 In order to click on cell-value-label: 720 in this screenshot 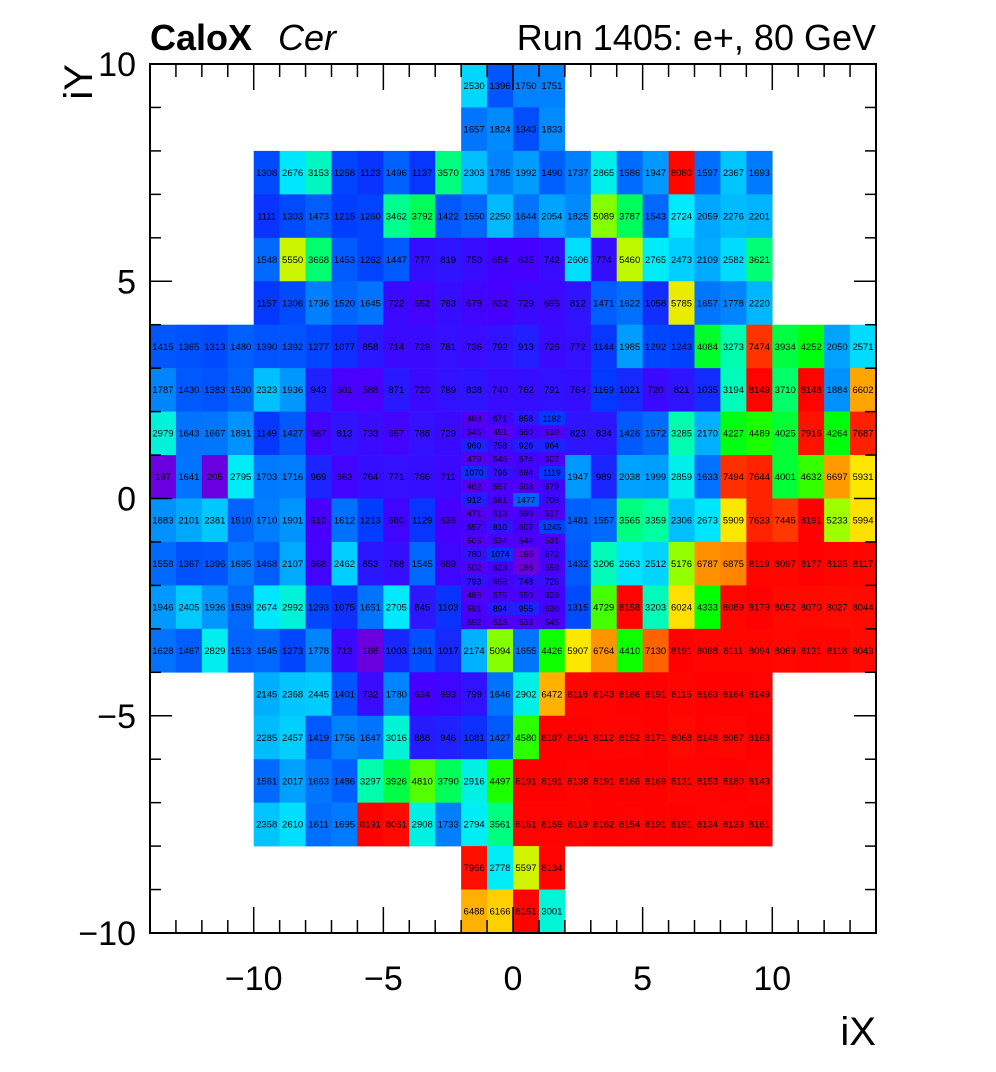, I will do `click(422, 390)`.